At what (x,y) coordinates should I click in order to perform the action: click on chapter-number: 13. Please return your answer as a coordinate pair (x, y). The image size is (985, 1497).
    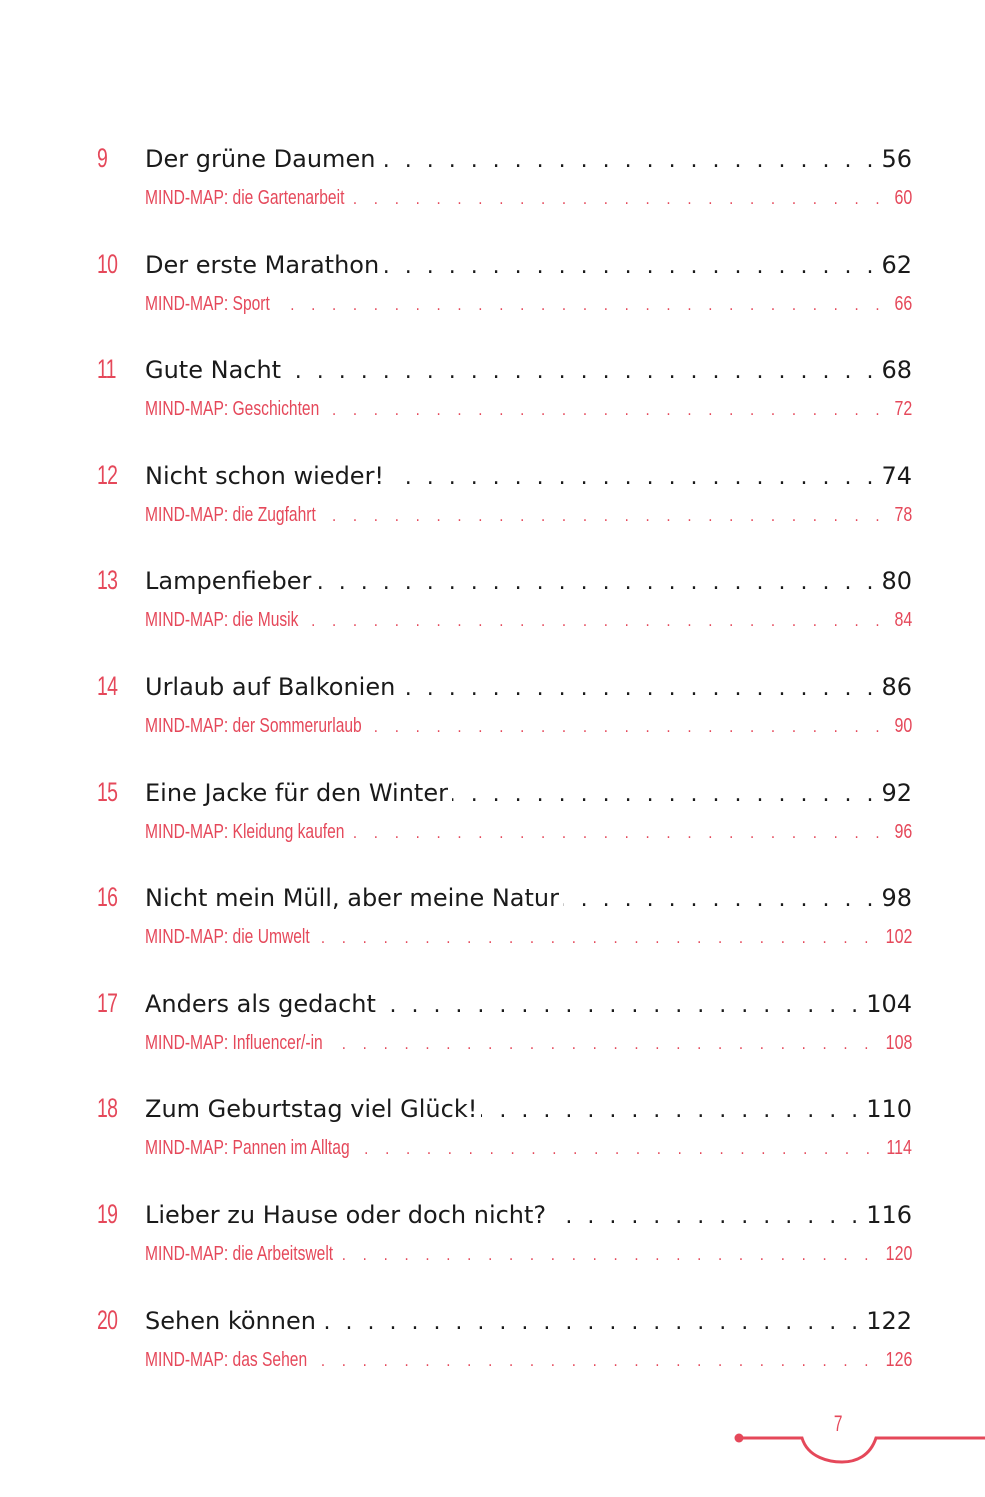
    Looking at the image, I should click on (107, 580).